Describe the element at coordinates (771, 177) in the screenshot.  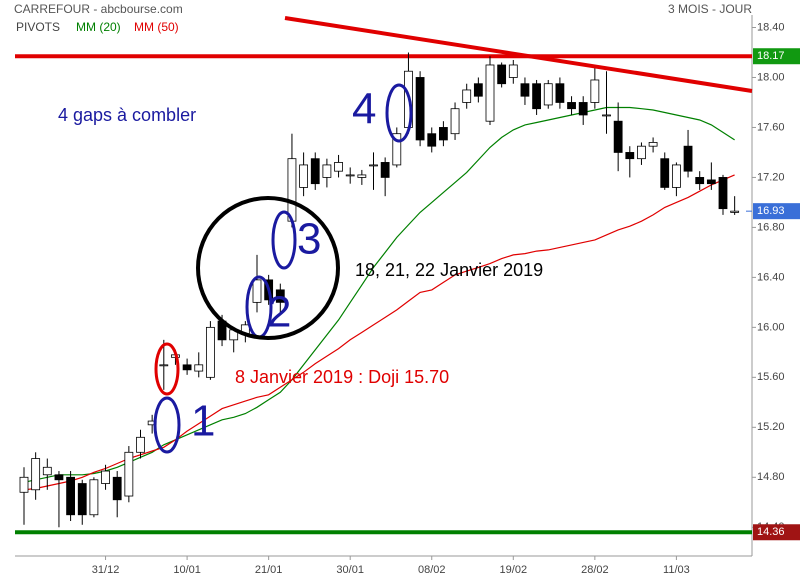
I see `y-tick-label: 17.20` at that location.